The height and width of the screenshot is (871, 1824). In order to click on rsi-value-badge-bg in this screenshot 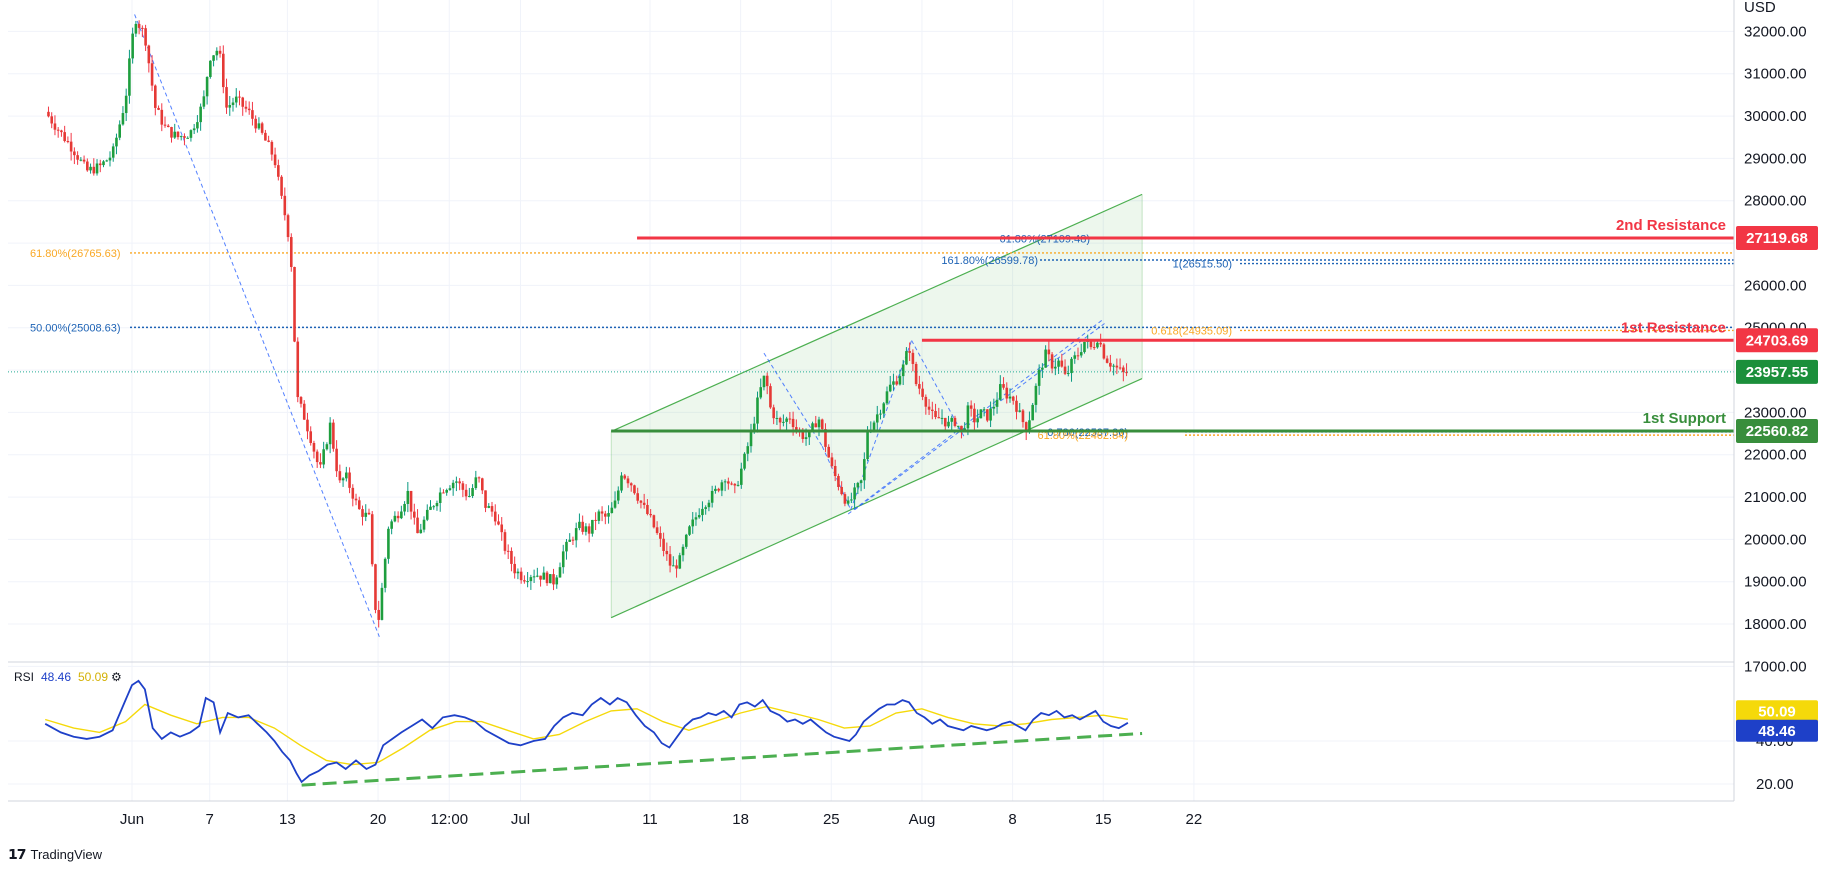, I will do `click(1777, 711)`.